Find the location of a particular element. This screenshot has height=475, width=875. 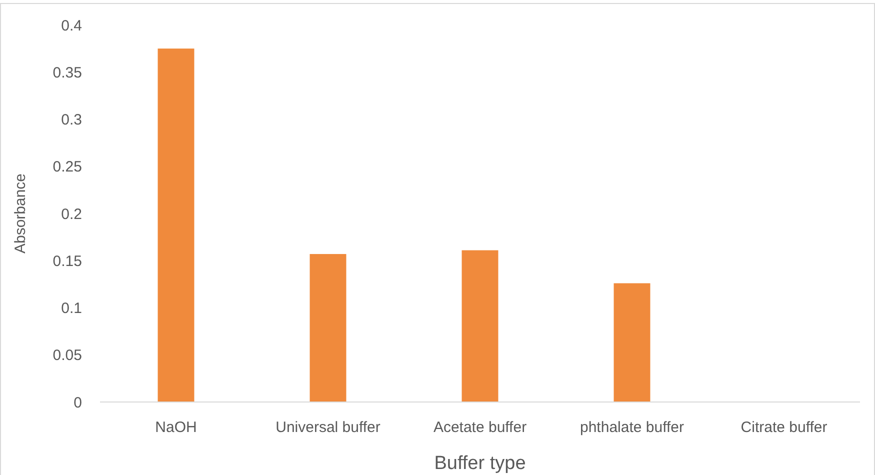

y-tick-label: 0.1 is located at coordinates (71, 308).